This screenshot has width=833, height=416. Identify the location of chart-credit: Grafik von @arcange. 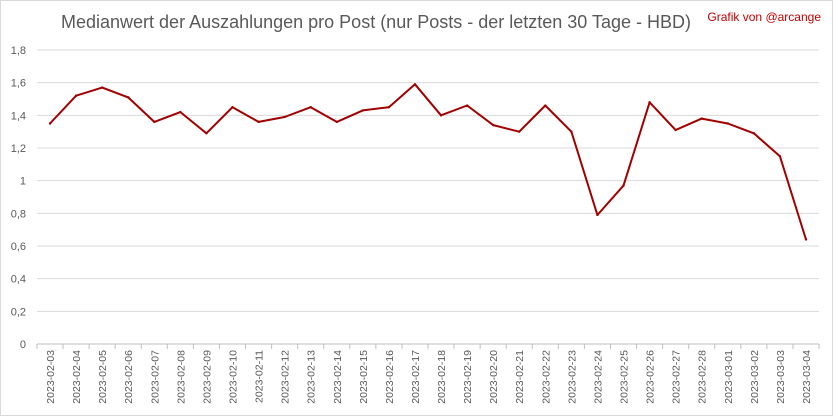
(764, 17).